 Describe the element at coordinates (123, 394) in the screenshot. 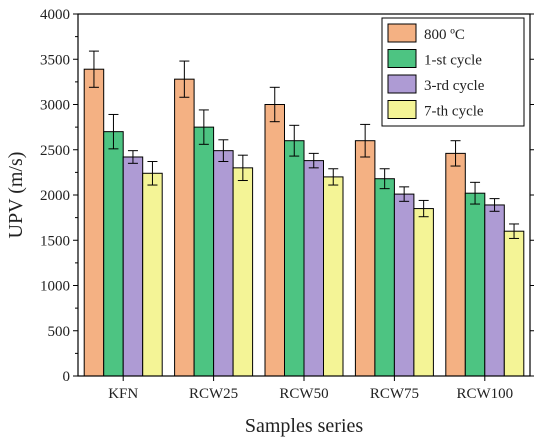

I see `x-tick-label: KFN` at that location.